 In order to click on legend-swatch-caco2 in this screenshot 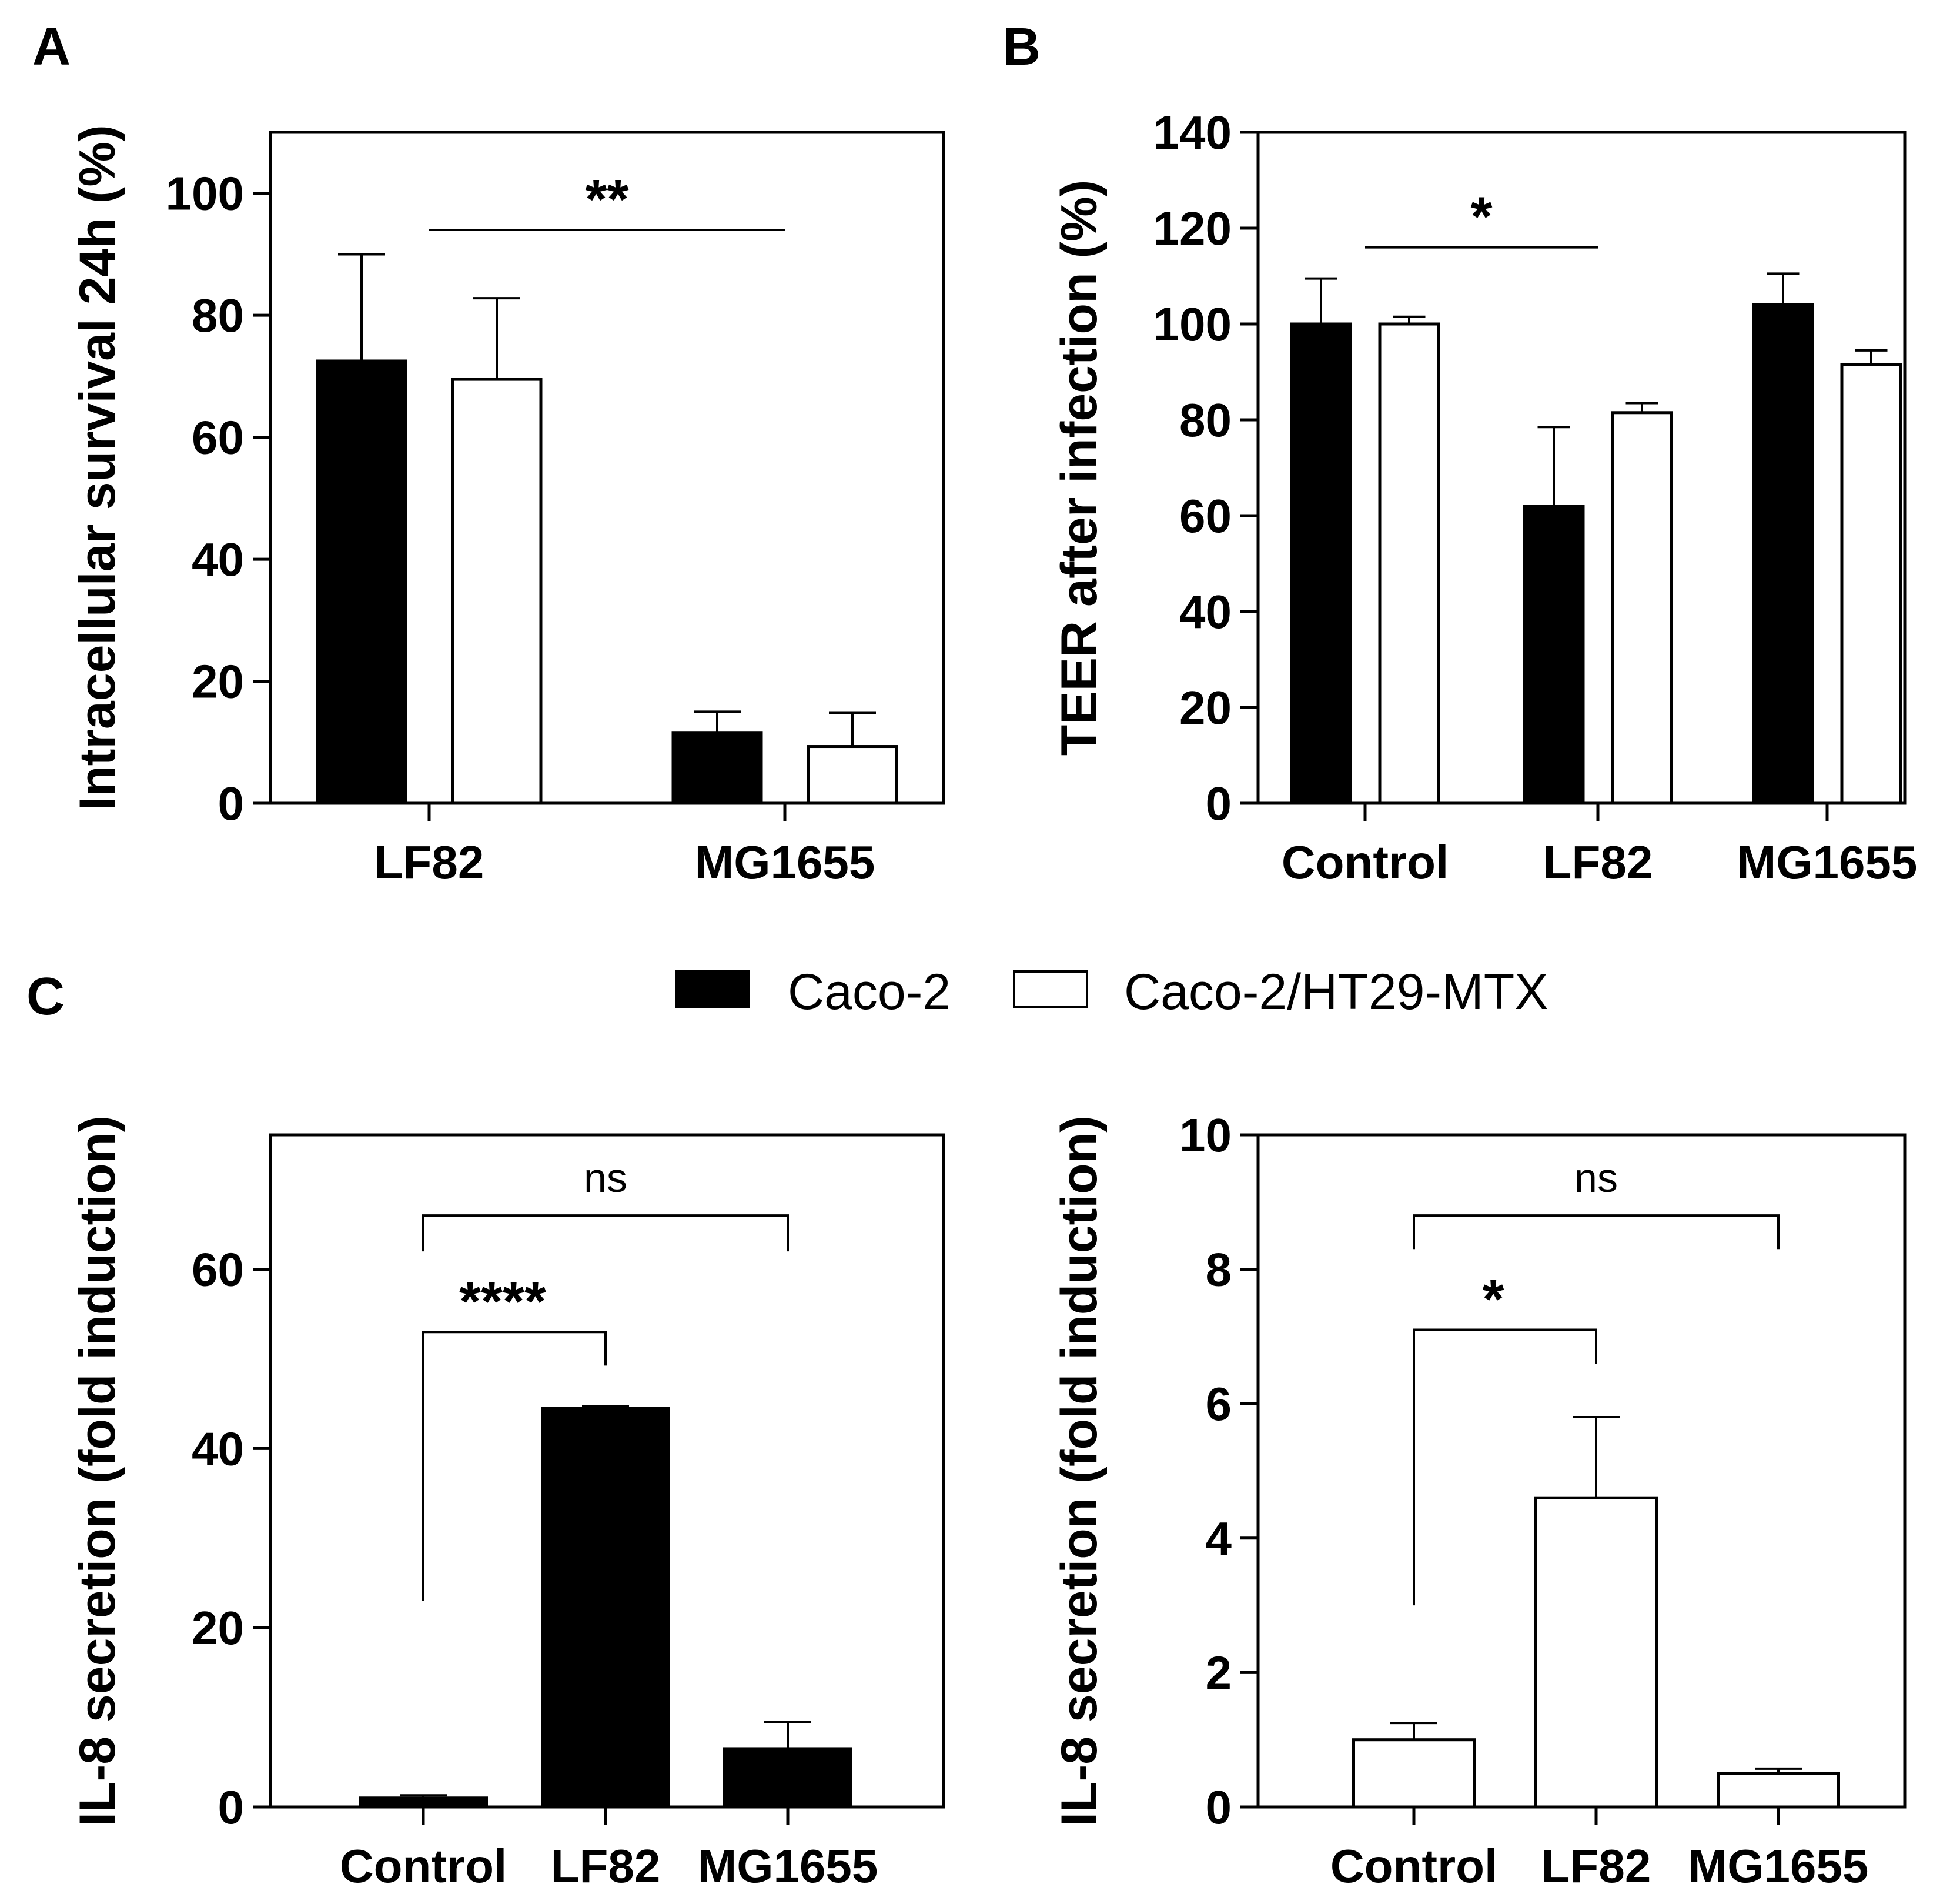, I will do `click(712, 989)`.